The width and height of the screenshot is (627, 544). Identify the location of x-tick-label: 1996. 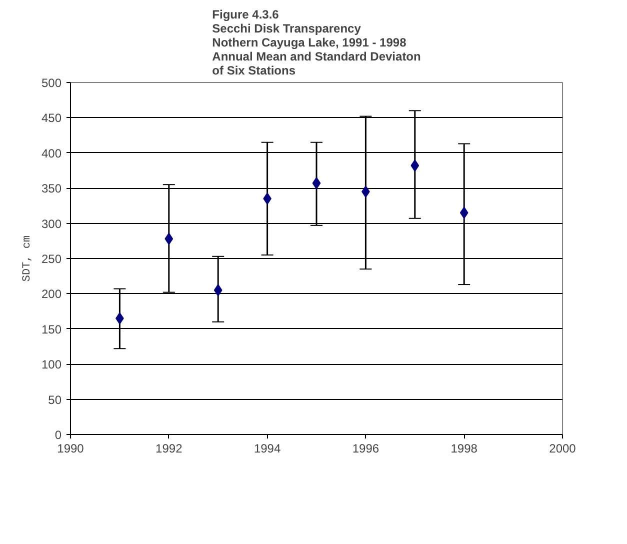
(366, 449).